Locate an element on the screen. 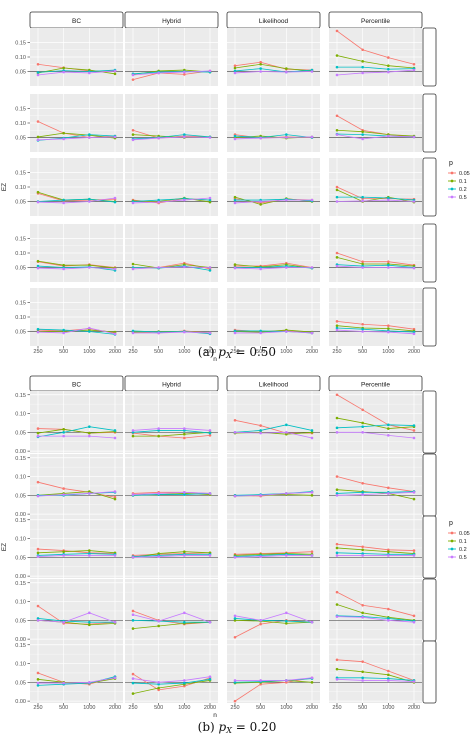 The image size is (474, 740). series-line-p-0.1 is located at coordinates (375, 196).